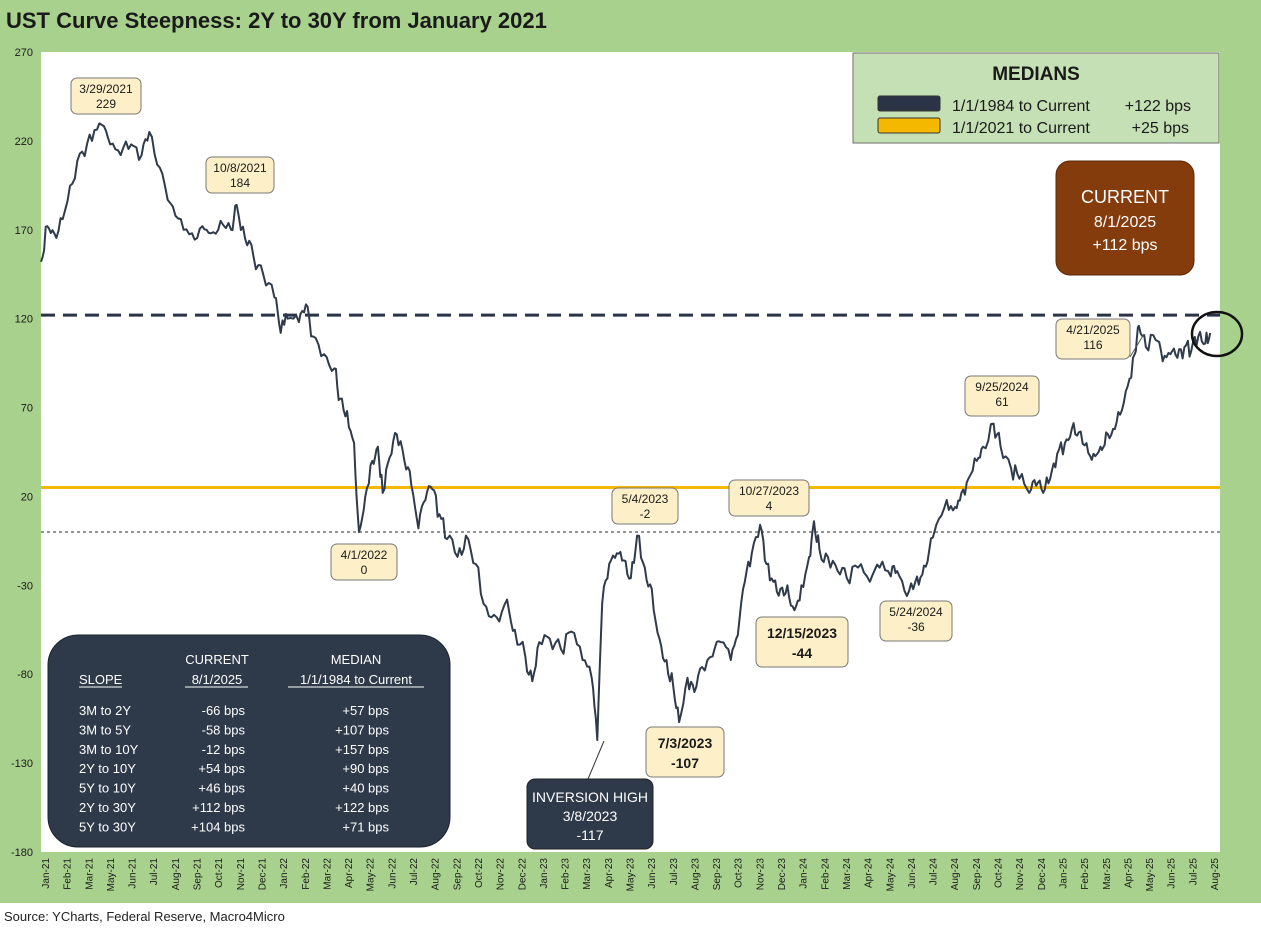 Image resolution: width=1261 pixels, height=936 pixels. I want to click on medians-legend-title: MEDIANS, so click(1036, 74).